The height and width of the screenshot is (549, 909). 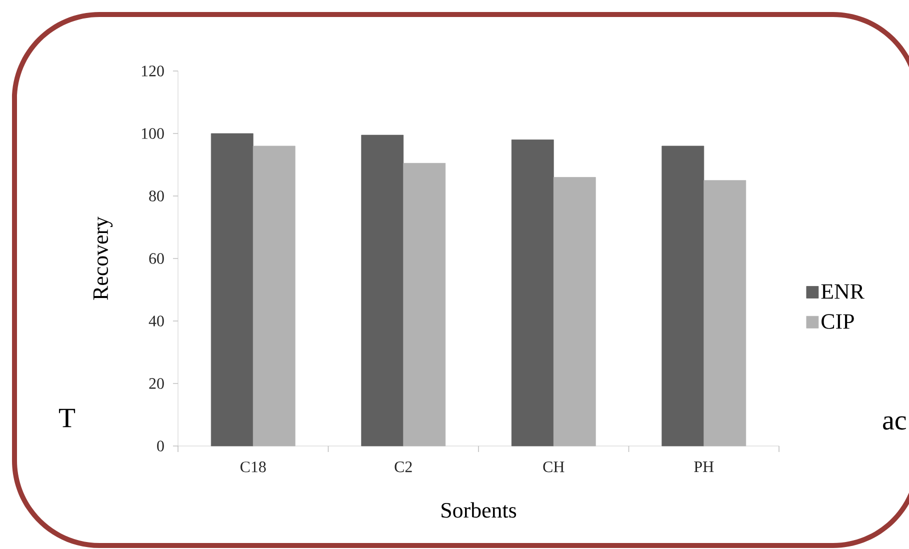 What do you see at coordinates (153, 71) in the screenshot?
I see `y-tick-label: 120` at bounding box center [153, 71].